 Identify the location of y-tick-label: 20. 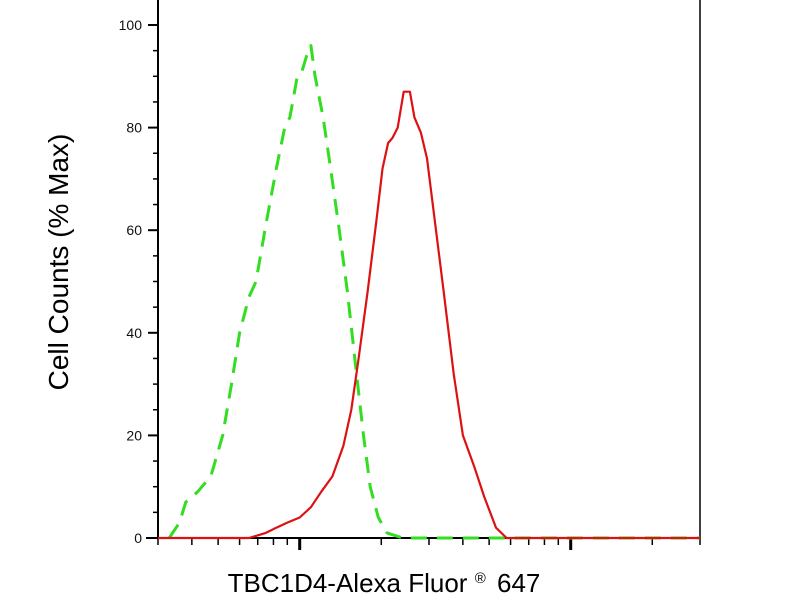
(134, 435).